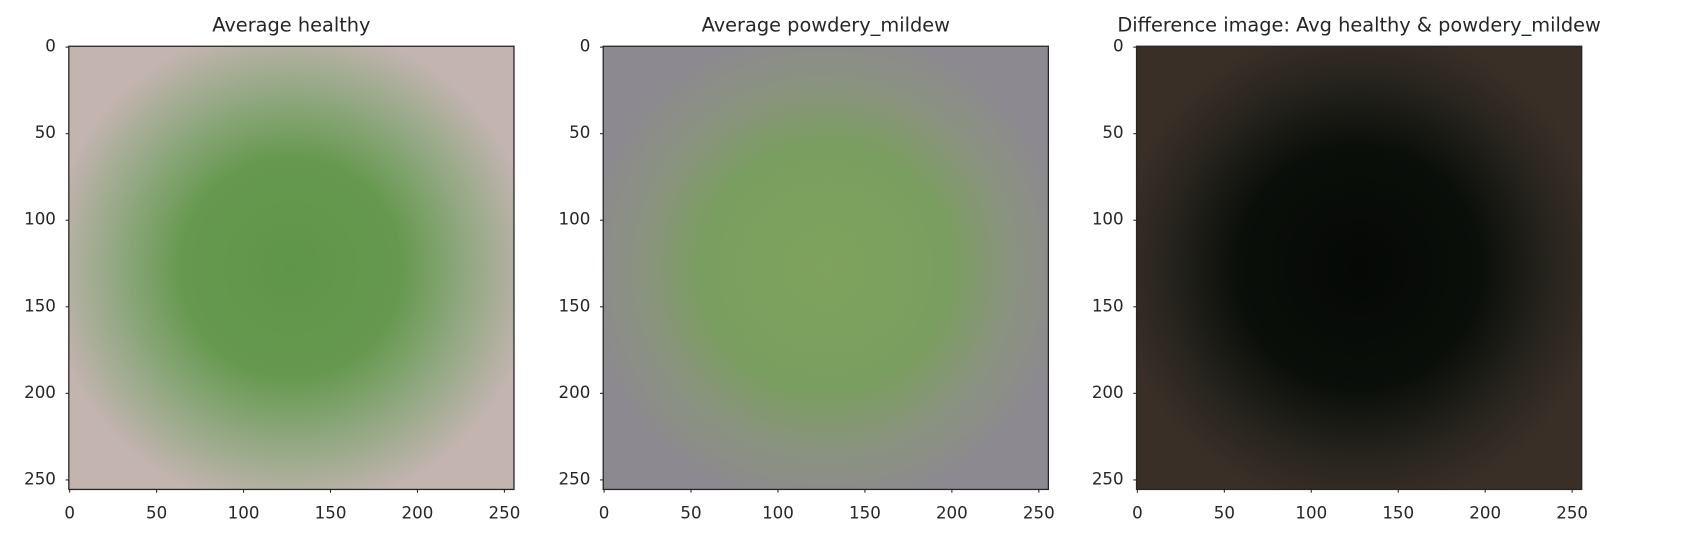  What do you see at coordinates (826, 24) in the screenshot?
I see `subplot-title: Average powdery_mildew` at bounding box center [826, 24].